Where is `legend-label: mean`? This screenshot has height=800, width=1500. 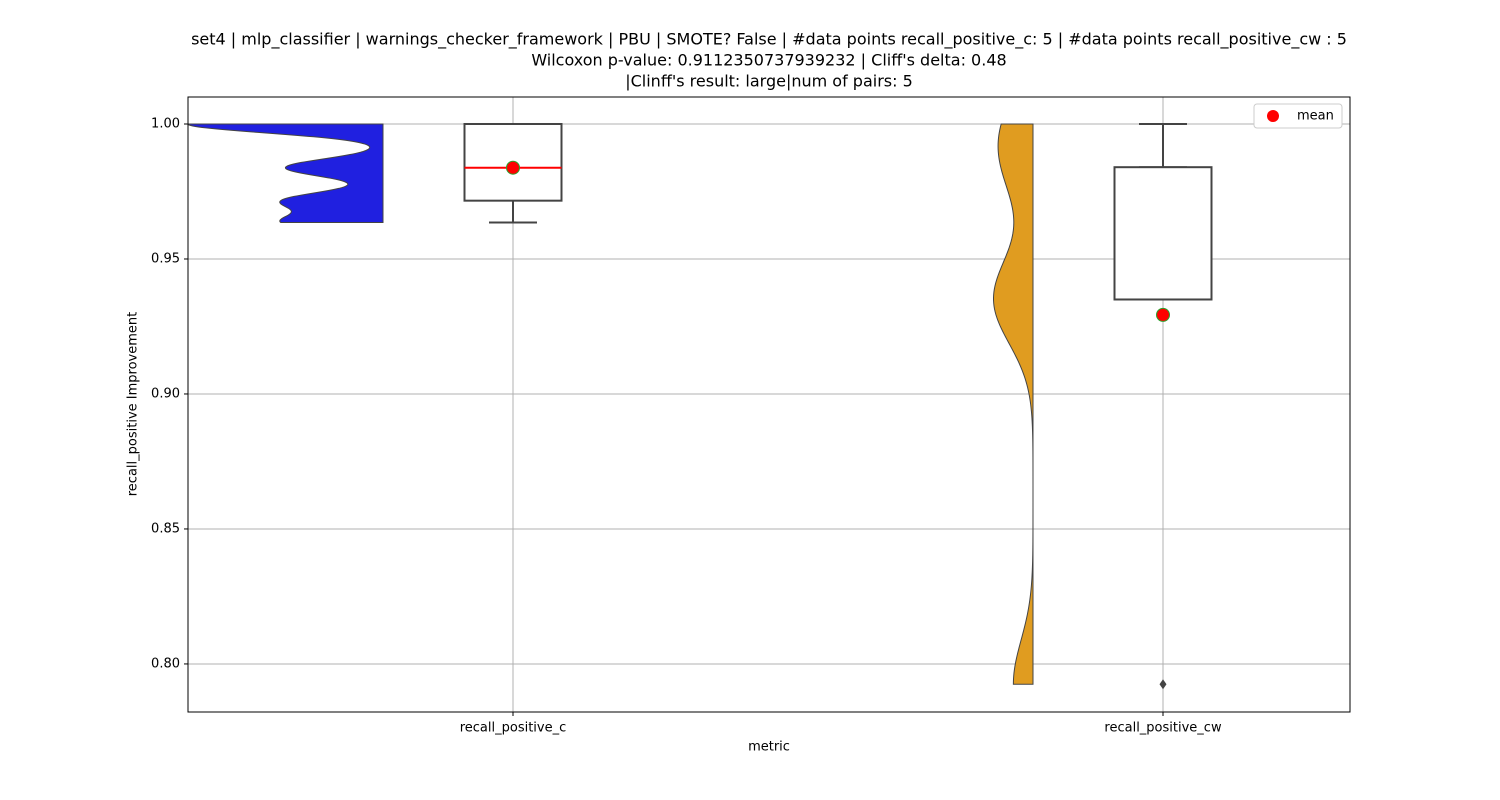 legend-label: mean is located at coordinates (1315, 116).